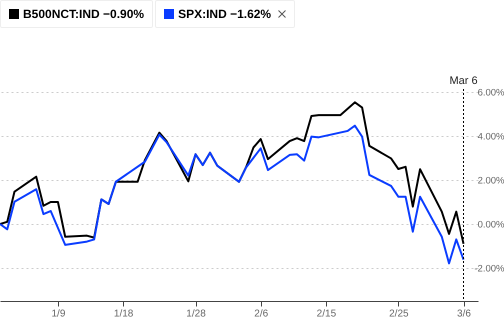 Image resolution: width=504 pixels, height=321 pixels. Describe the element at coordinates (225, 14) in the screenshot. I see `legend-label: SPX:IND −1.62%` at that location.